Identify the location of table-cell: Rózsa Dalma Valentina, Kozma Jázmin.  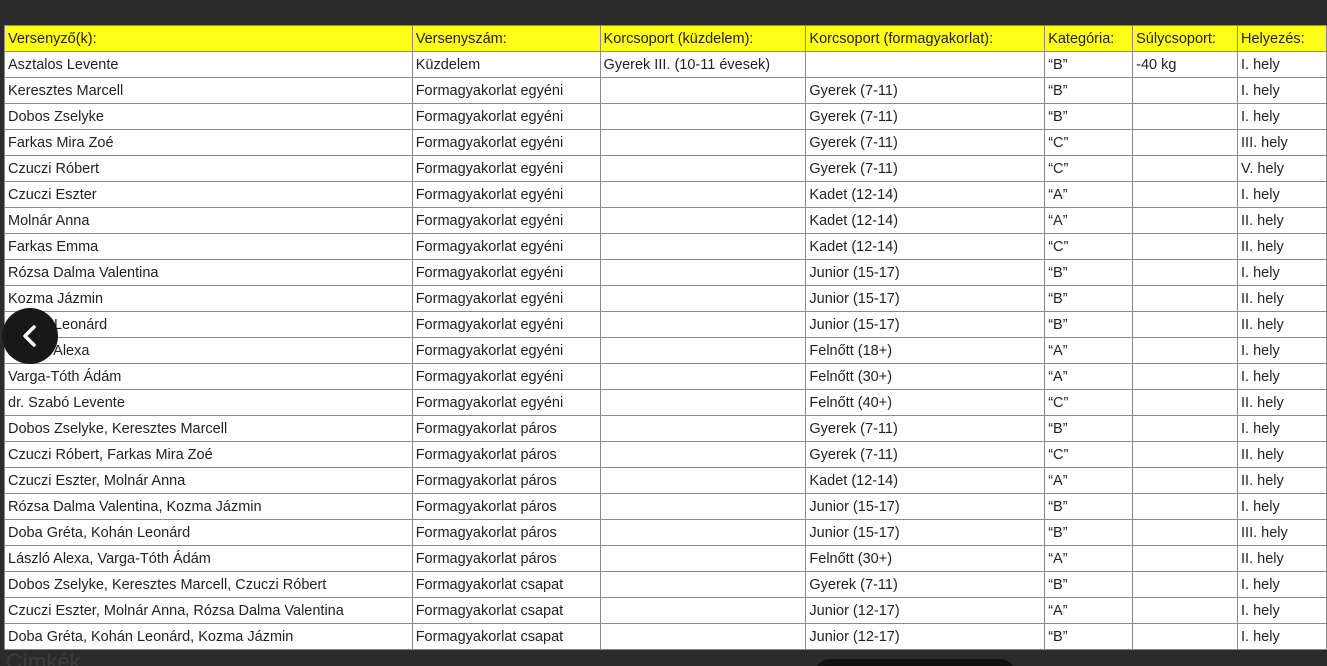
(208, 506).